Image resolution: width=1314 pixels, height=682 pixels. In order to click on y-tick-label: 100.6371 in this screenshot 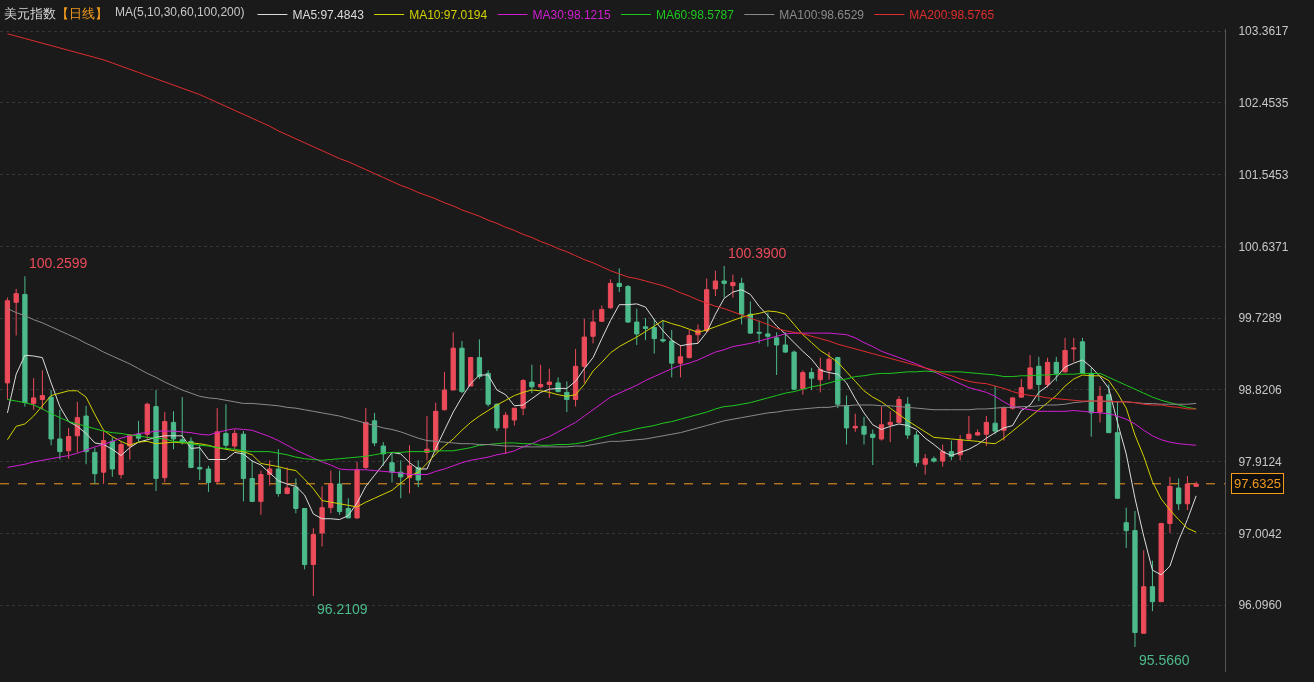, I will do `click(1263, 246)`.